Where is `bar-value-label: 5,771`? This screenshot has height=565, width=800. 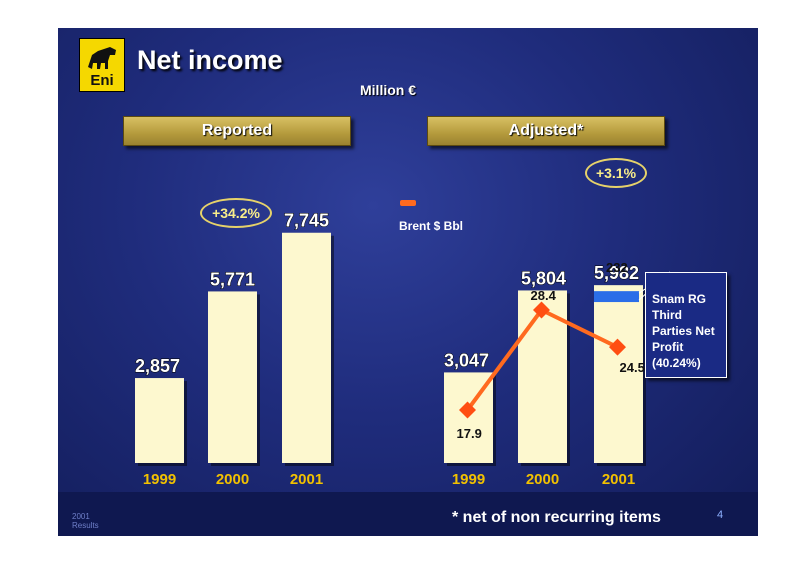 bar-value-label: 5,771 is located at coordinates (232, 279).